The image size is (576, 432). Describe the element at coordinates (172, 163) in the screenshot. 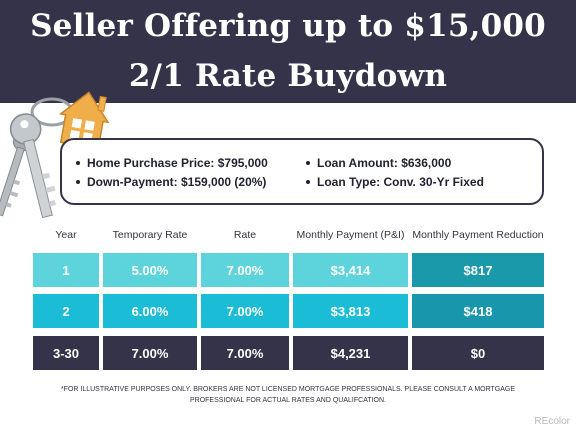

I see `home-purchase-price: Home Purchase Price: $795,000` at that location.